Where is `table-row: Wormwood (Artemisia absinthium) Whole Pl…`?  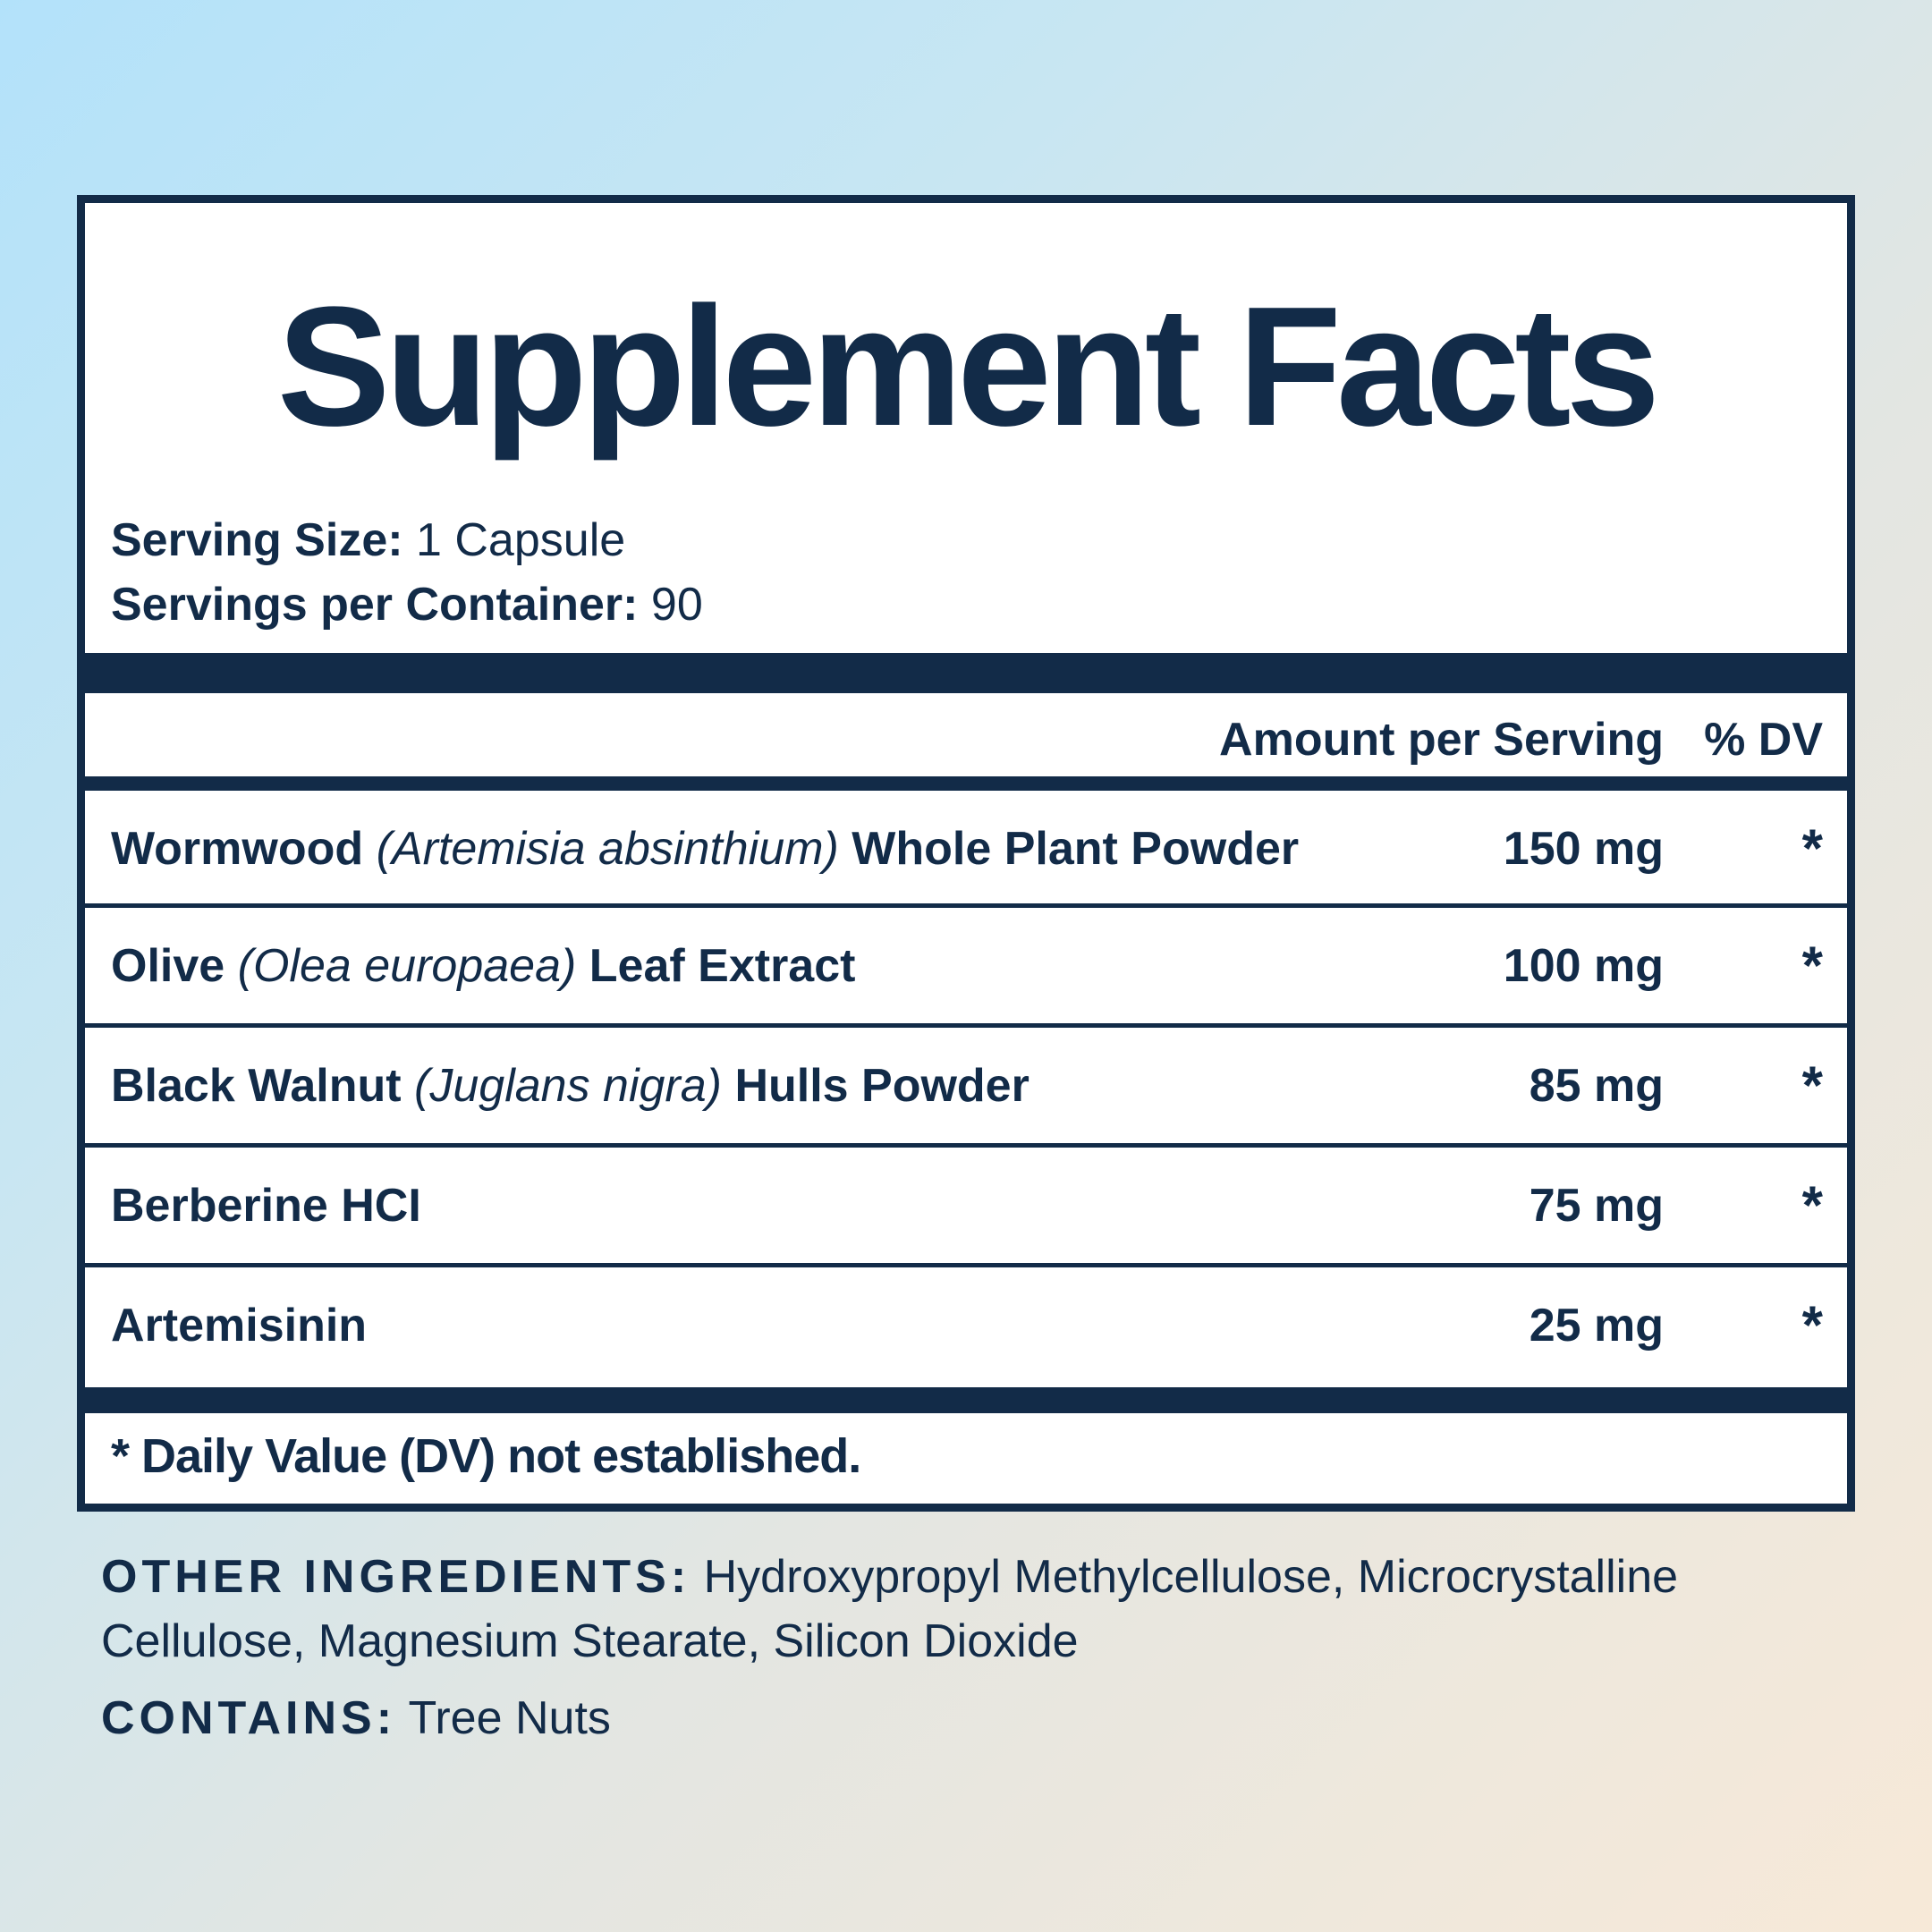 table-row: Wormwood (Artemisia absinthium) Whole Pl… is located at coordinates (966, 843).